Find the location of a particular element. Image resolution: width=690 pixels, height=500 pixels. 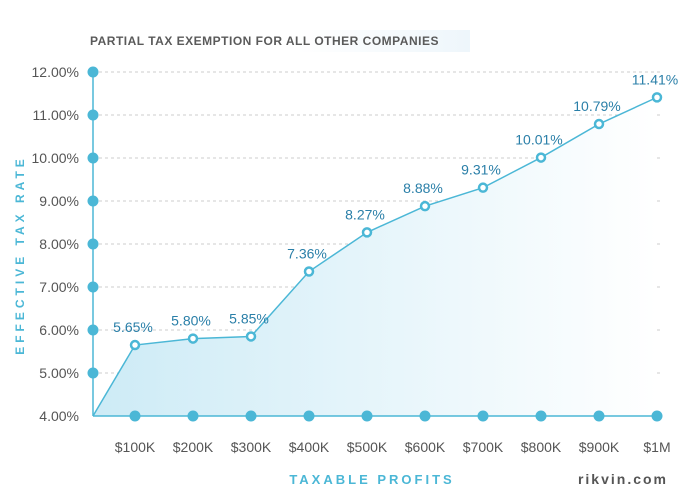

x-tick-label: $800K is located at coordinates (541, 447).